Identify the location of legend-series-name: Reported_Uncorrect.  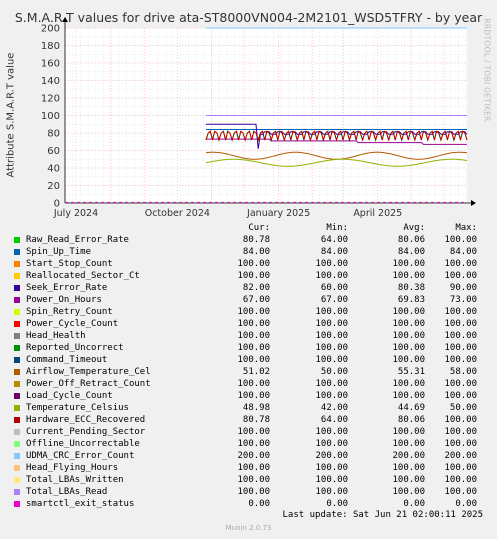
(75, 348).